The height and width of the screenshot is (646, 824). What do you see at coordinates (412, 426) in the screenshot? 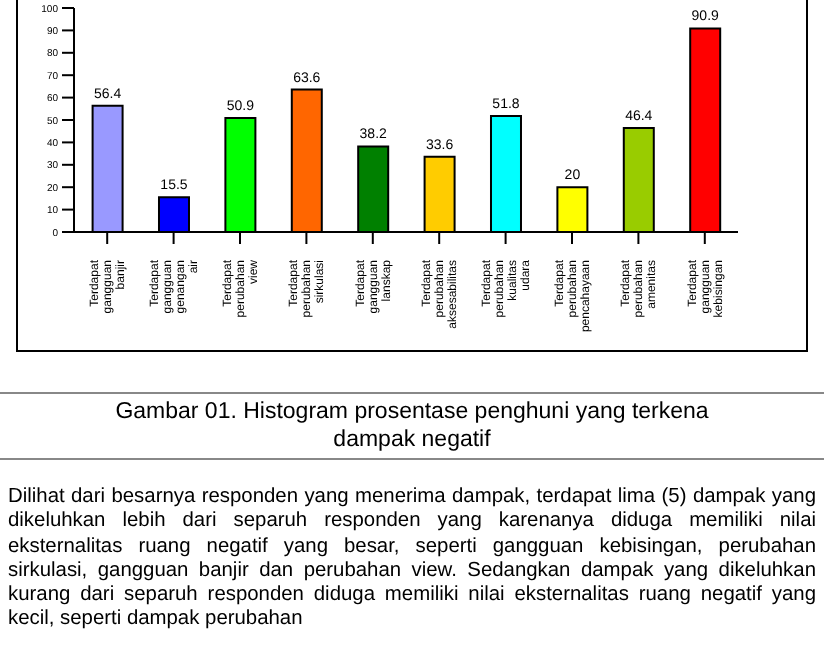
I see `text: Gambar 01. Histogram prosentase penghuni yang terkena dampak negatif` at bounding box center [412, 426].